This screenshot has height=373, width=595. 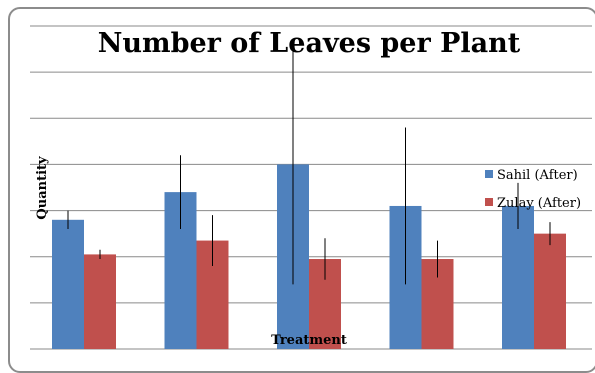 I want to click on legend-swatch-zulay, so click(x=489, y=202).